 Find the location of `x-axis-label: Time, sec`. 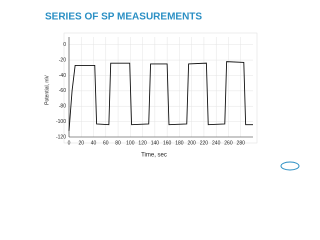

x-axis-label: Time, sec is located at coordinates (154, 156).